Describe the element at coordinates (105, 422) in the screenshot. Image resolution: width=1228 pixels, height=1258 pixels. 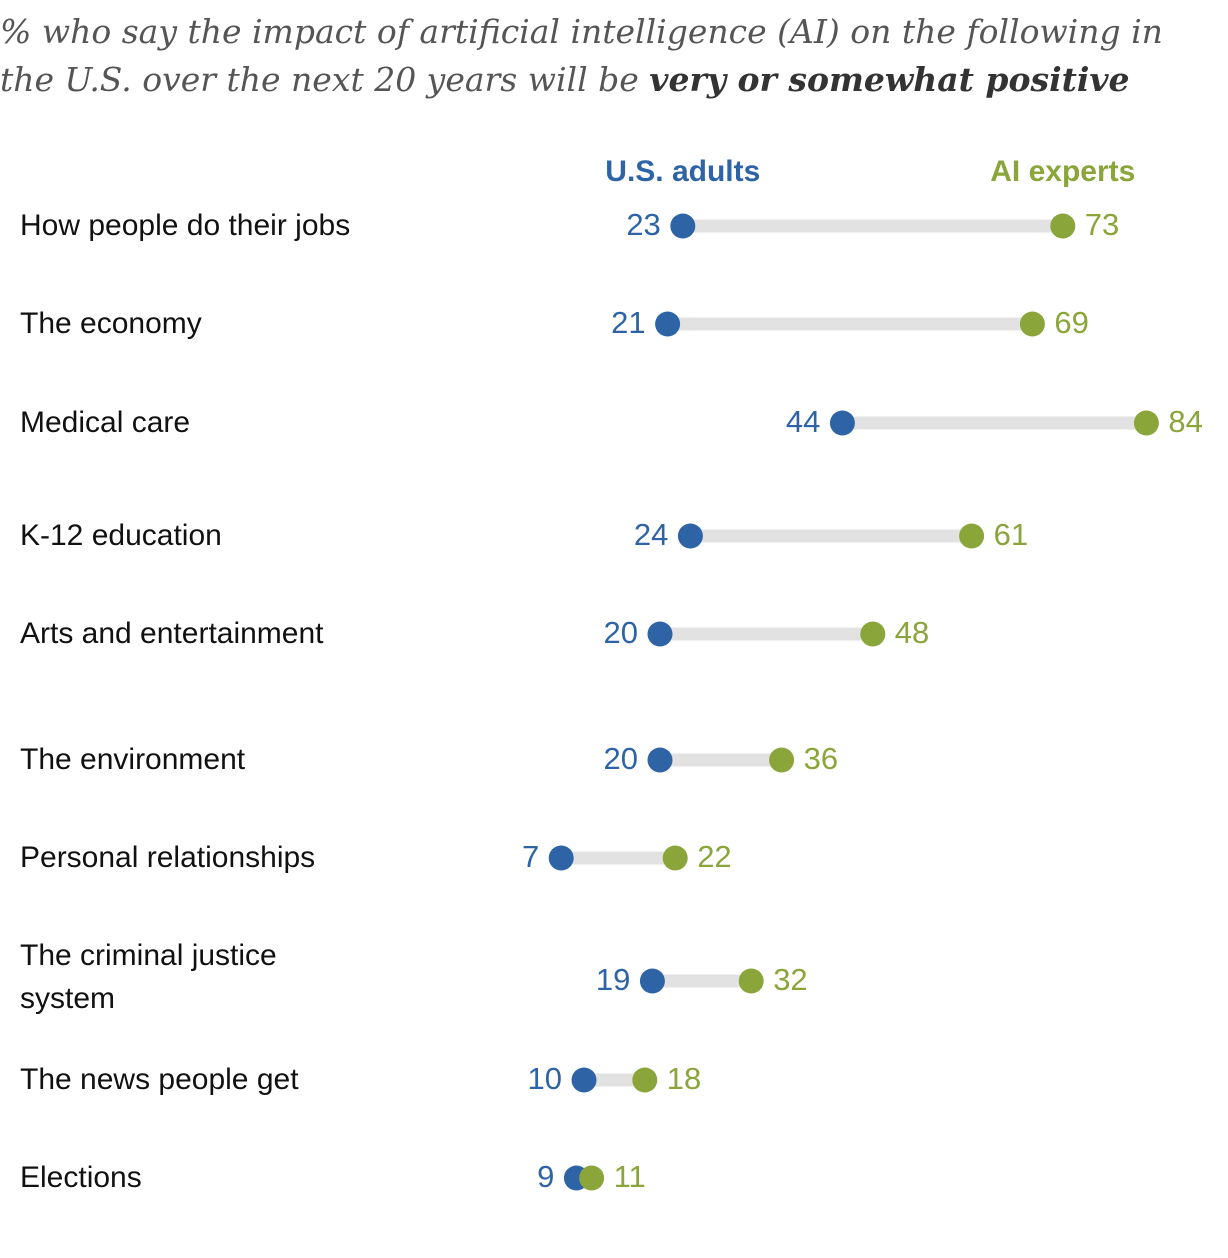
I see `category-label: Medical care` at that location.